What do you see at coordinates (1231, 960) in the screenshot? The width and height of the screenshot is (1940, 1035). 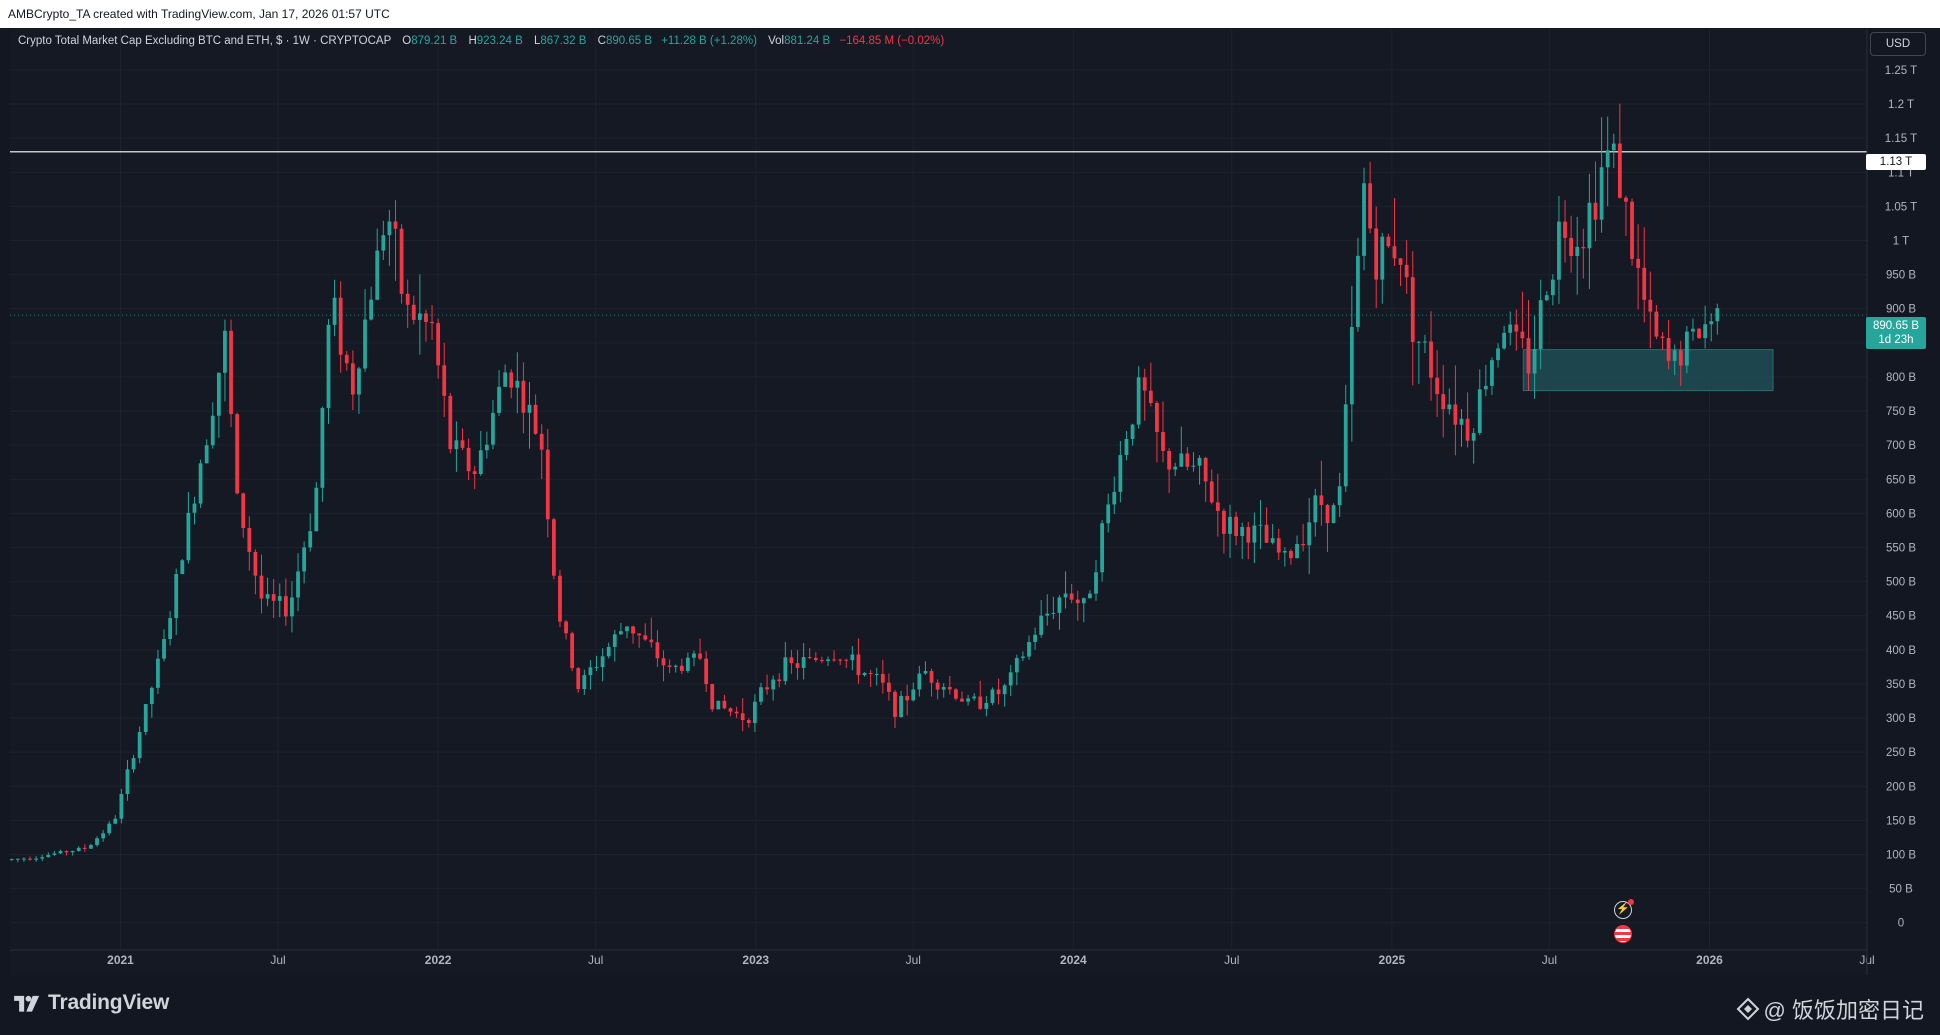 I see `x-tick-label: Jul` at bounding box center [1231, 960].